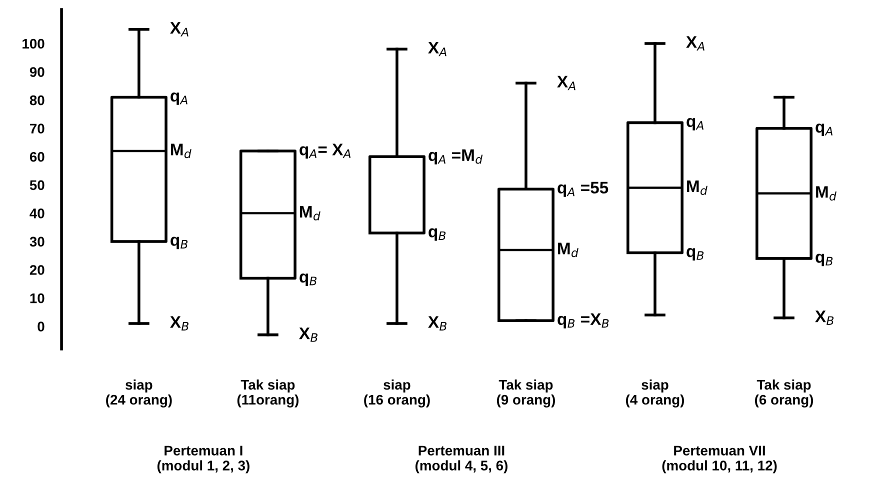  Describe the element at coordinates (33, 43) in the screenshot. I see `y-tick-label: 100` at that location.